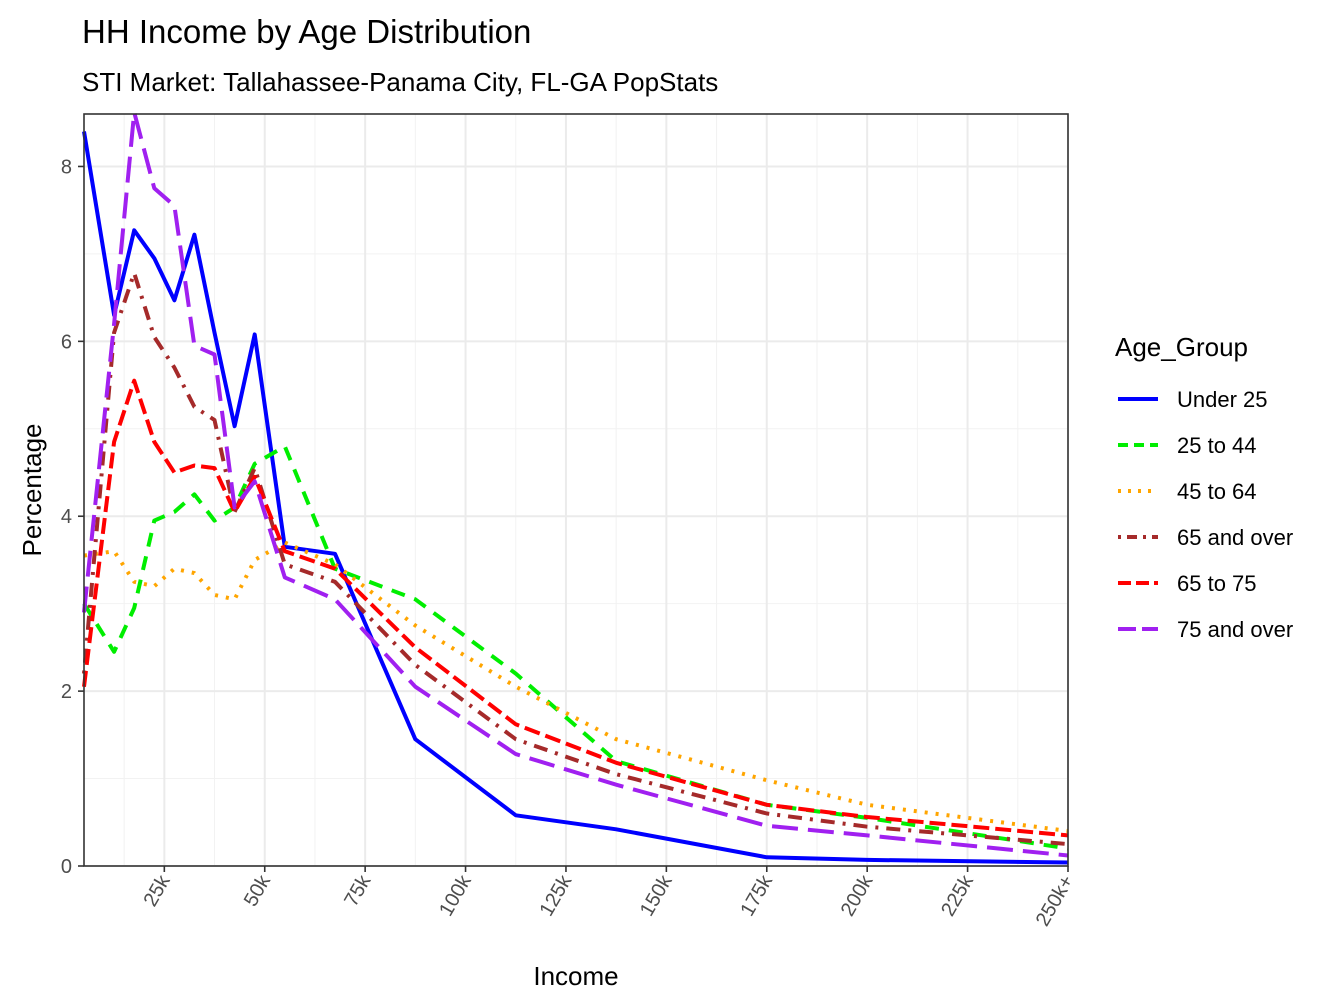 Image resolution: width=1344 pixels, height=1008 pixels. What do you see at coordinates (66, 867) in the screenshot?
I see `y-tick-label: 0` at bounding box center [66, 867].